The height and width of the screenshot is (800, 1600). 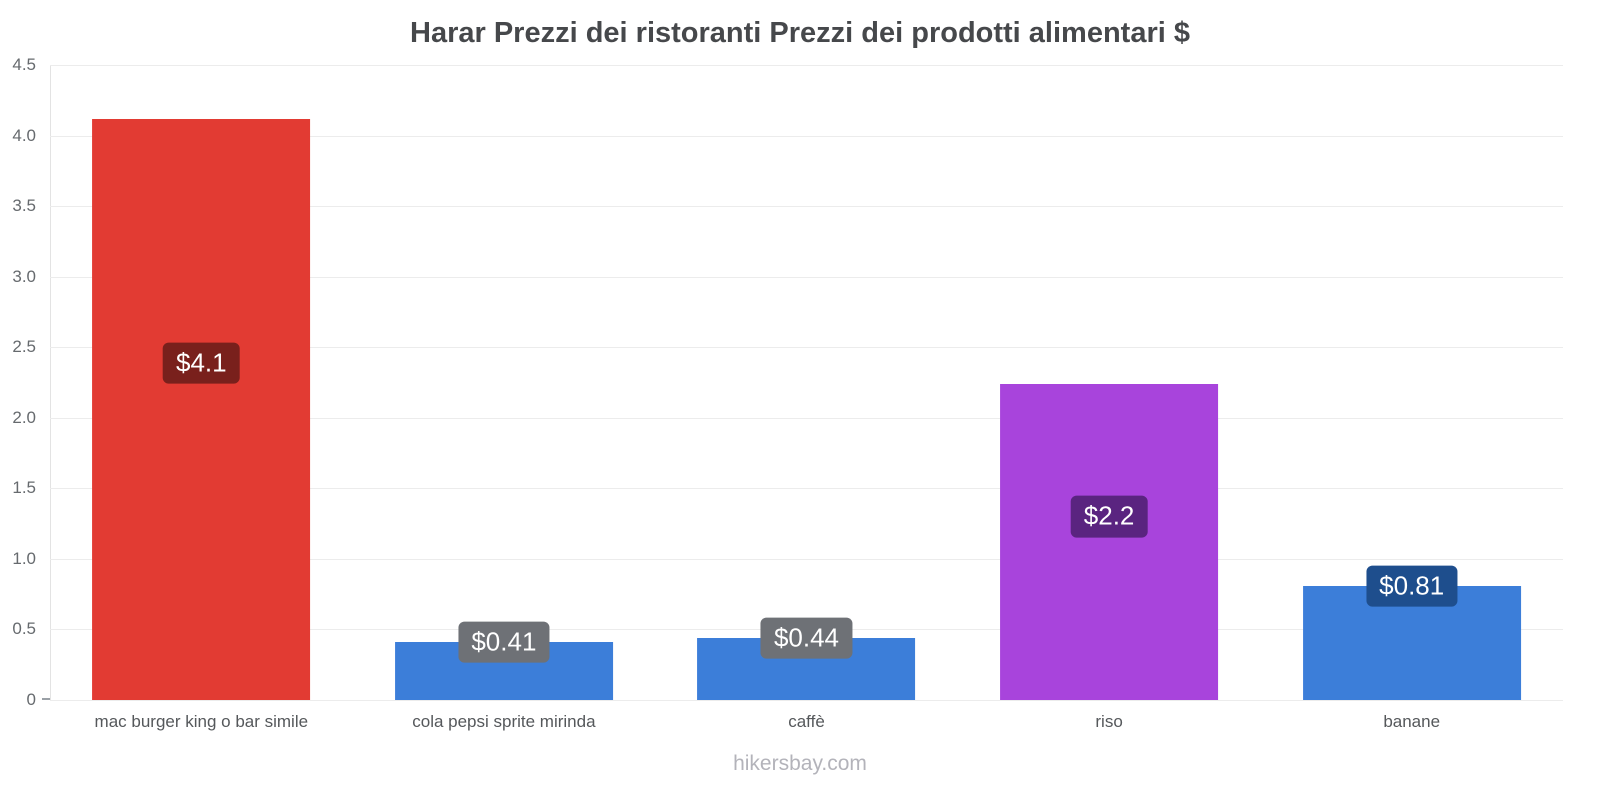 What do you see at coordinates (1109, 721) in the screenshot?
I see `x-axis-label: riso` at bounding box center [1109, 721].